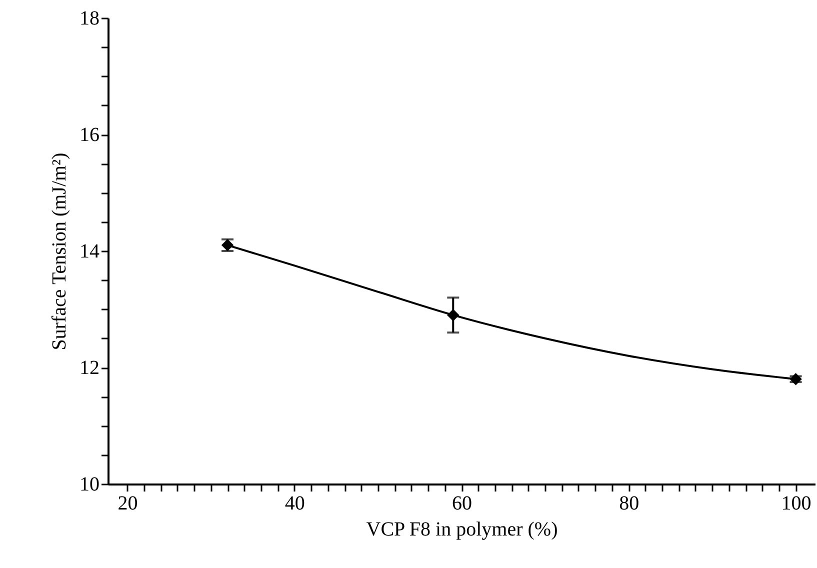 The image size is (817, 568). Describe the element at coordinates (462, 503) in the screenshot. I see `x-tick-label: 60` at that location.